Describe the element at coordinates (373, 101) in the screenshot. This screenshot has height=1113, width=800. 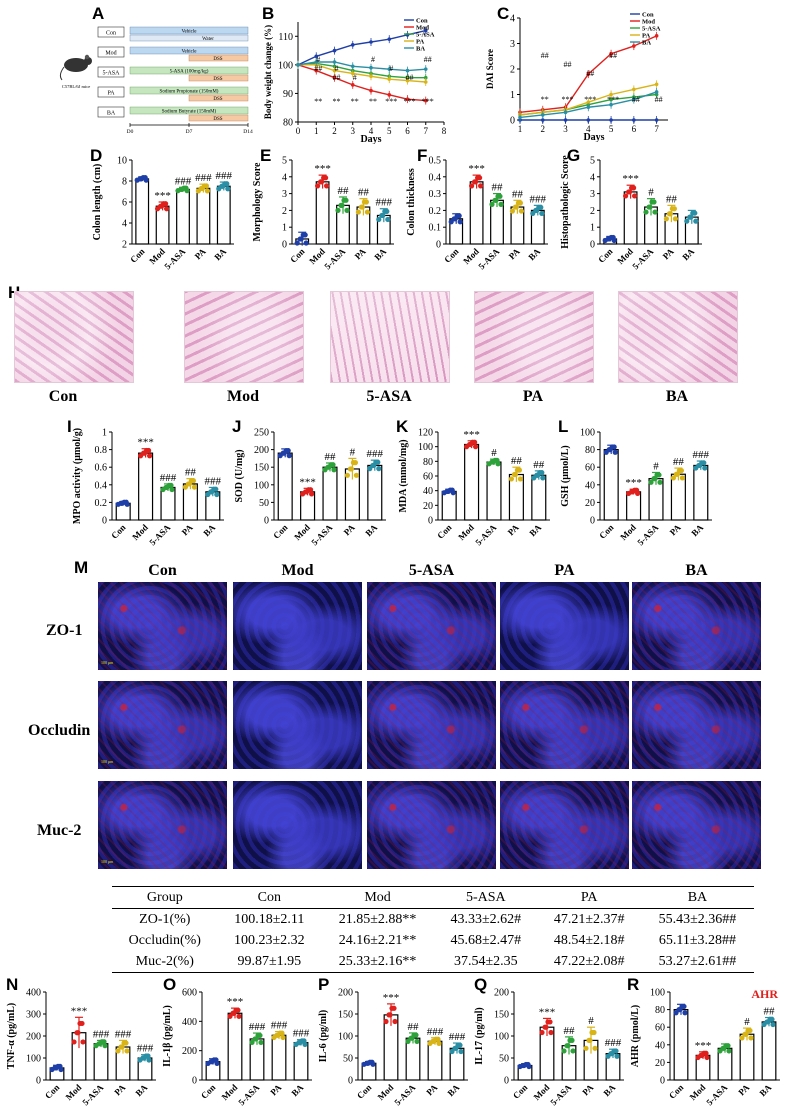
I see `significance-label: **` at that location.